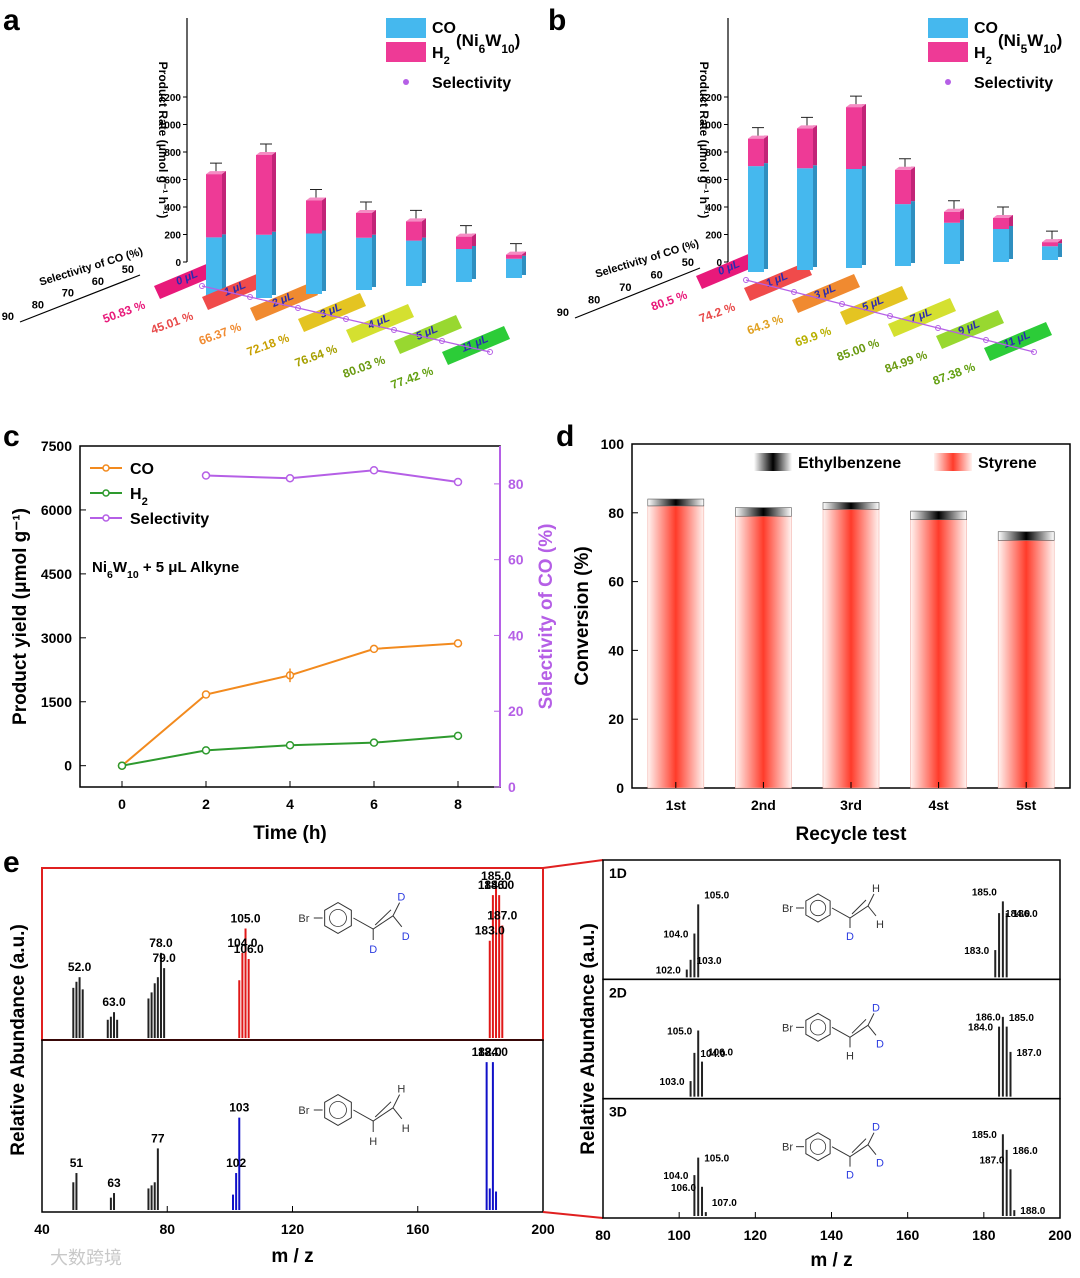  I want to click on subspectrum-label: 1D, so click(618, 873).